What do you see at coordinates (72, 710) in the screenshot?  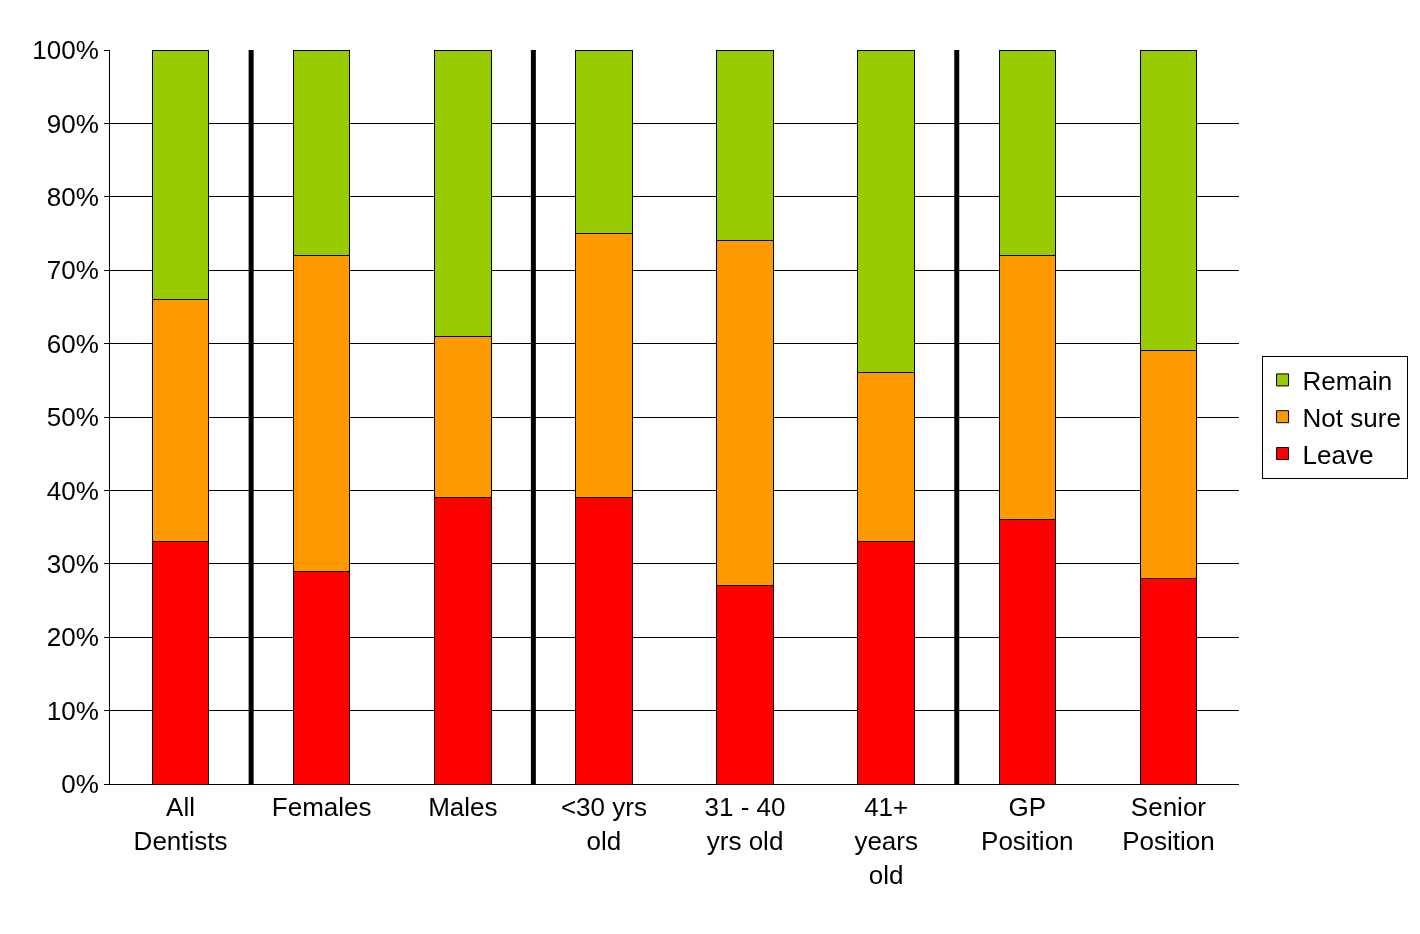 I see `y-tick-label: 10%` at bounding box center [72, 710].